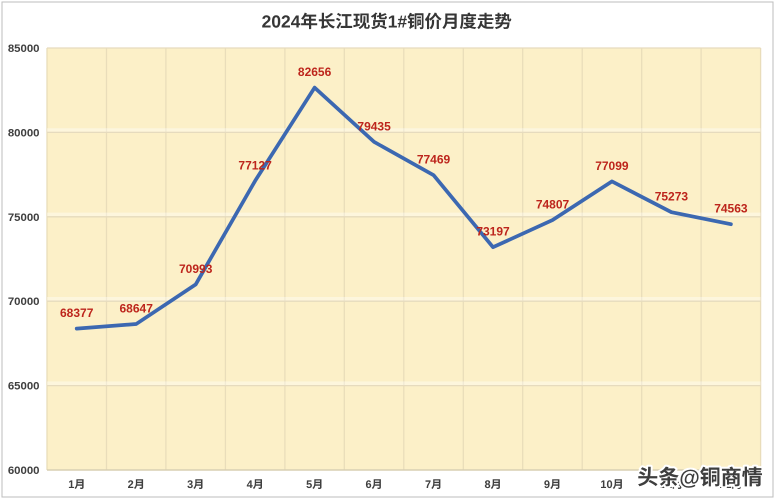 The width and height of the screenshot is (775, 500). What do you see at coordinates (672, 197) in the screenshot?
I see `svg-text: 75273` at bounding box center [672, 197].